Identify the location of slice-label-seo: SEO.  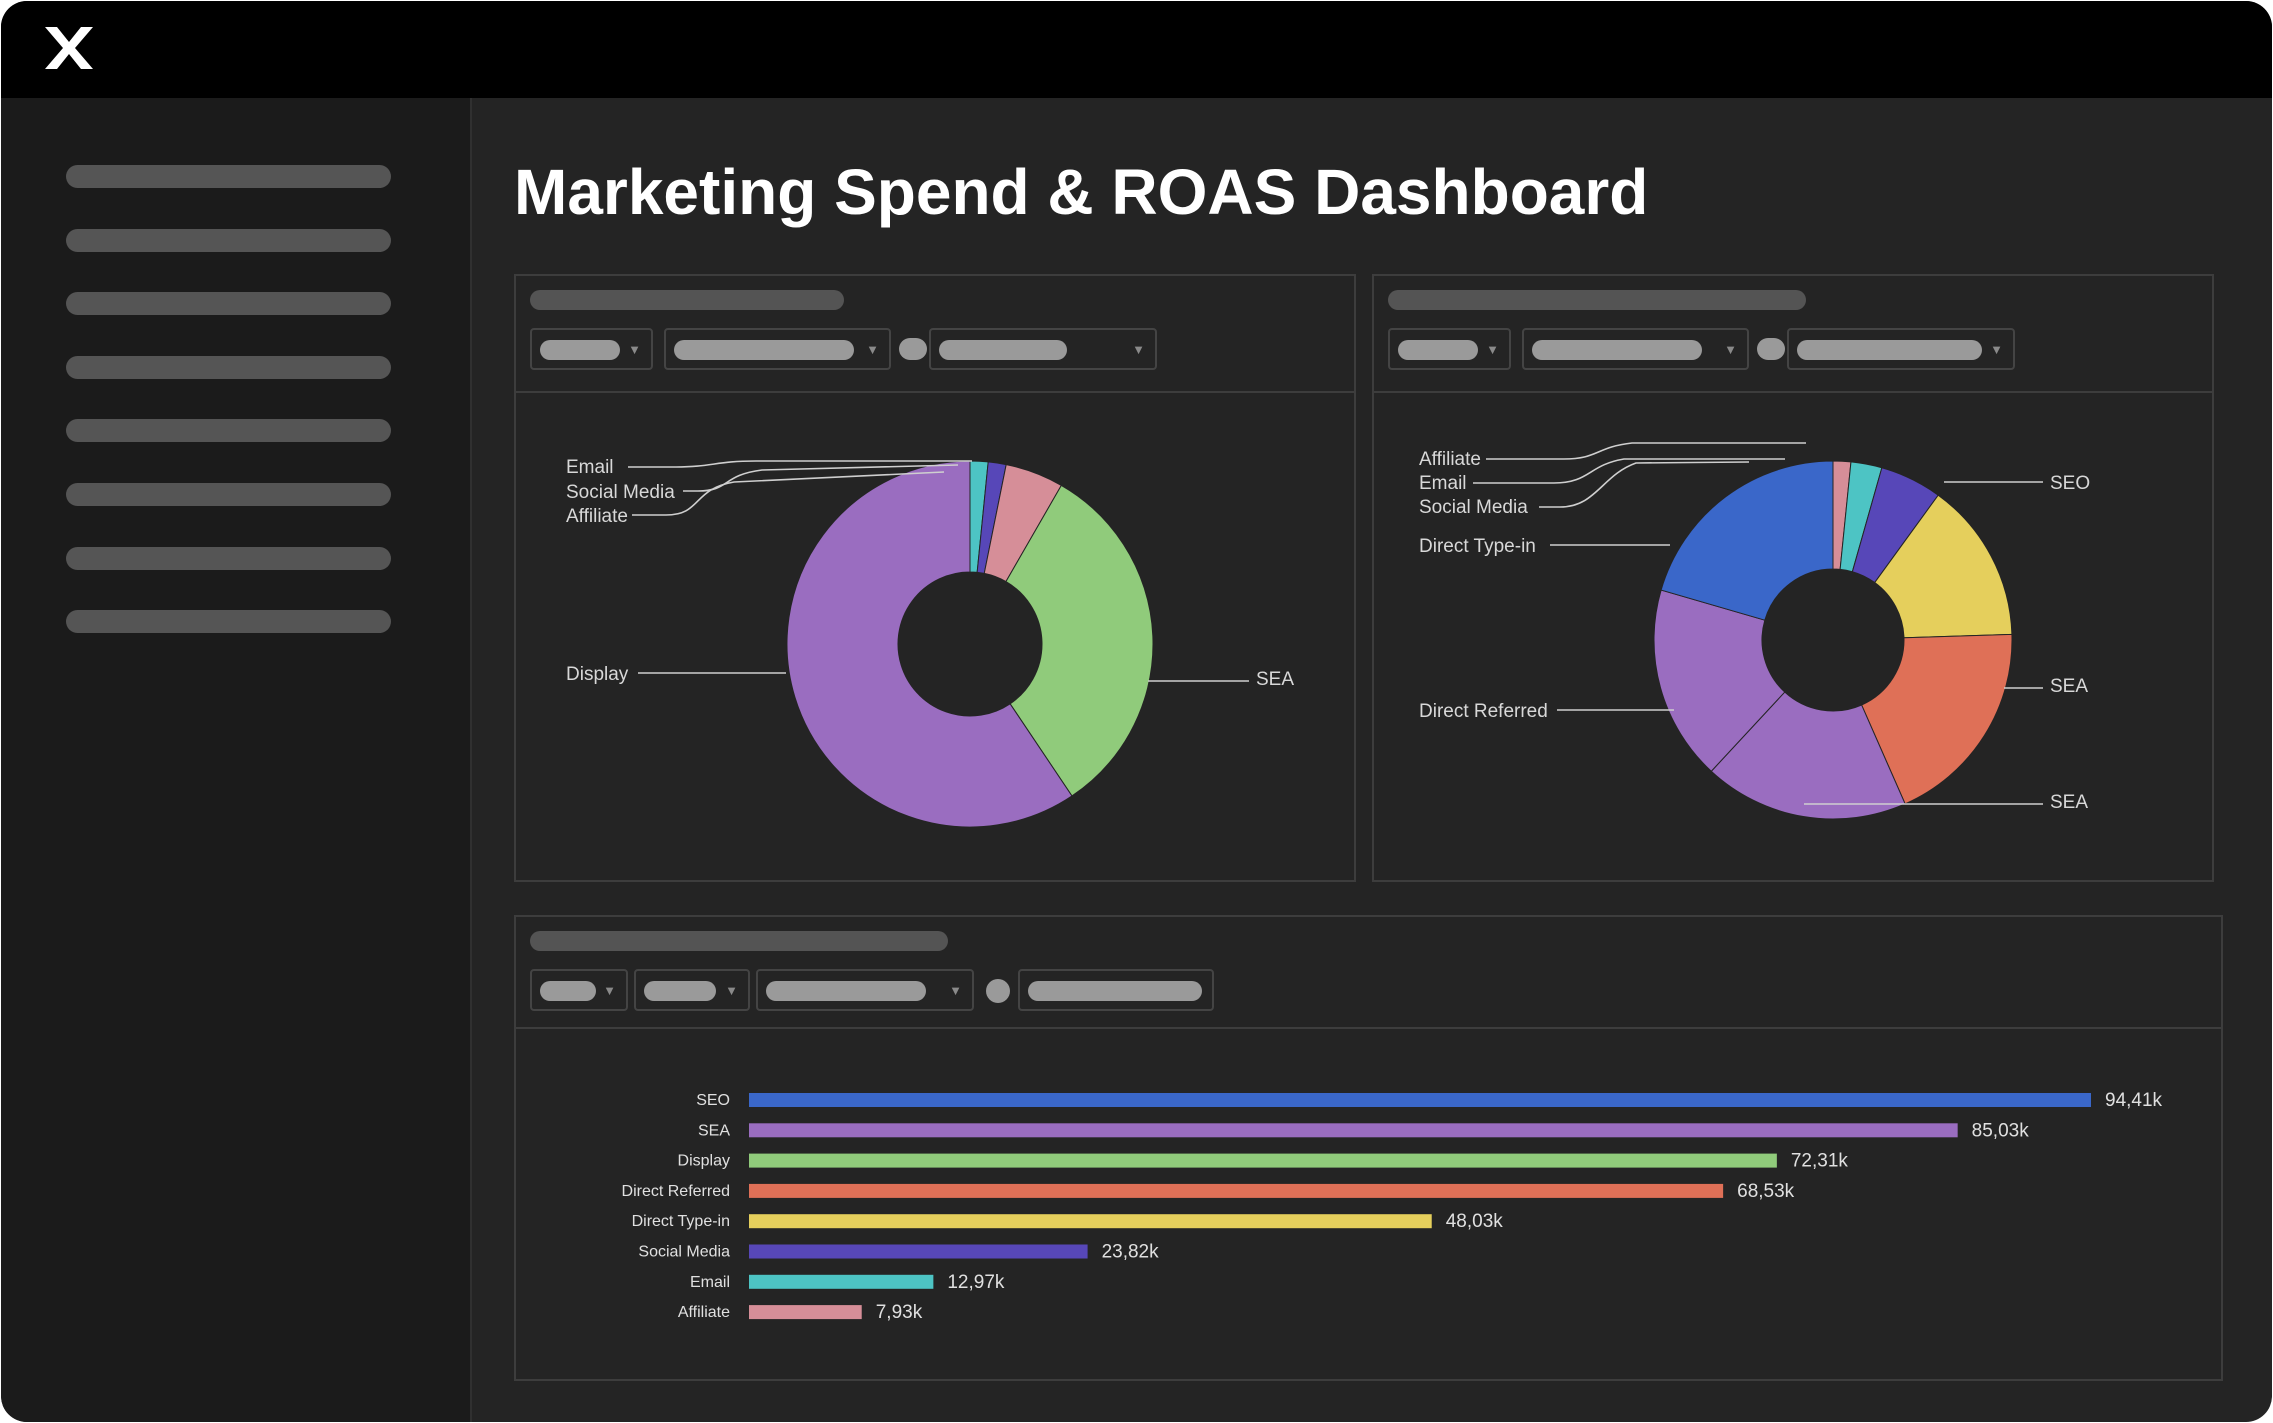
(2070, 483).